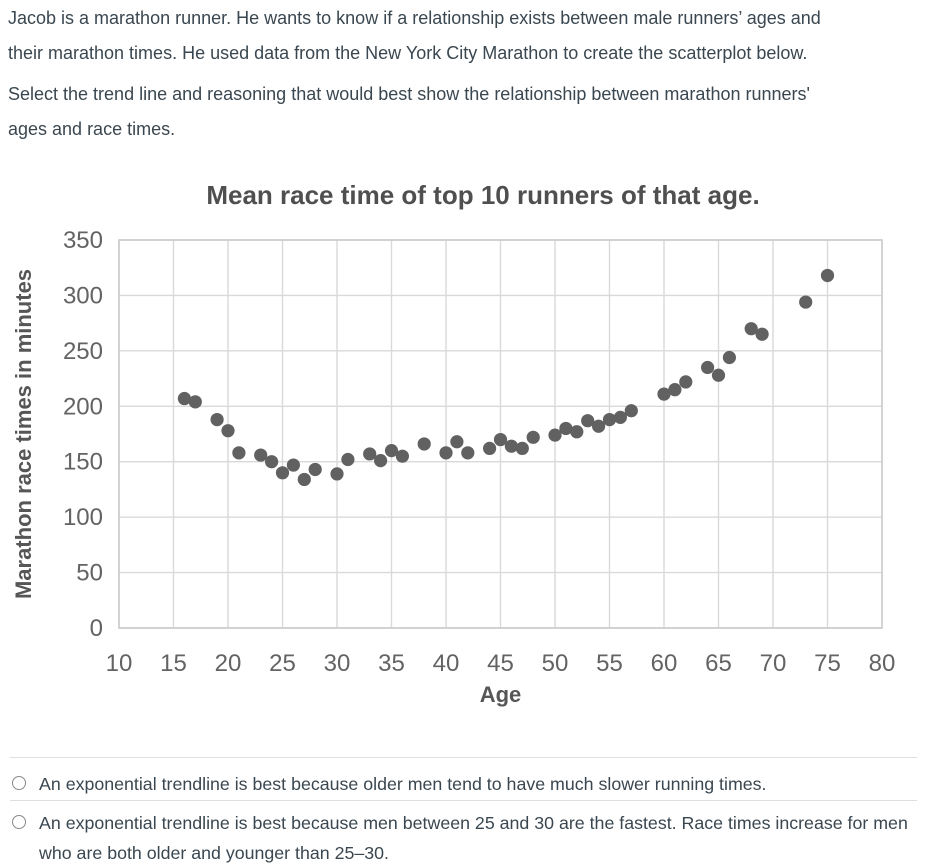 The image size is (927, 868). I want to click on x-axis-tick-label: 55, so click(609, 663).